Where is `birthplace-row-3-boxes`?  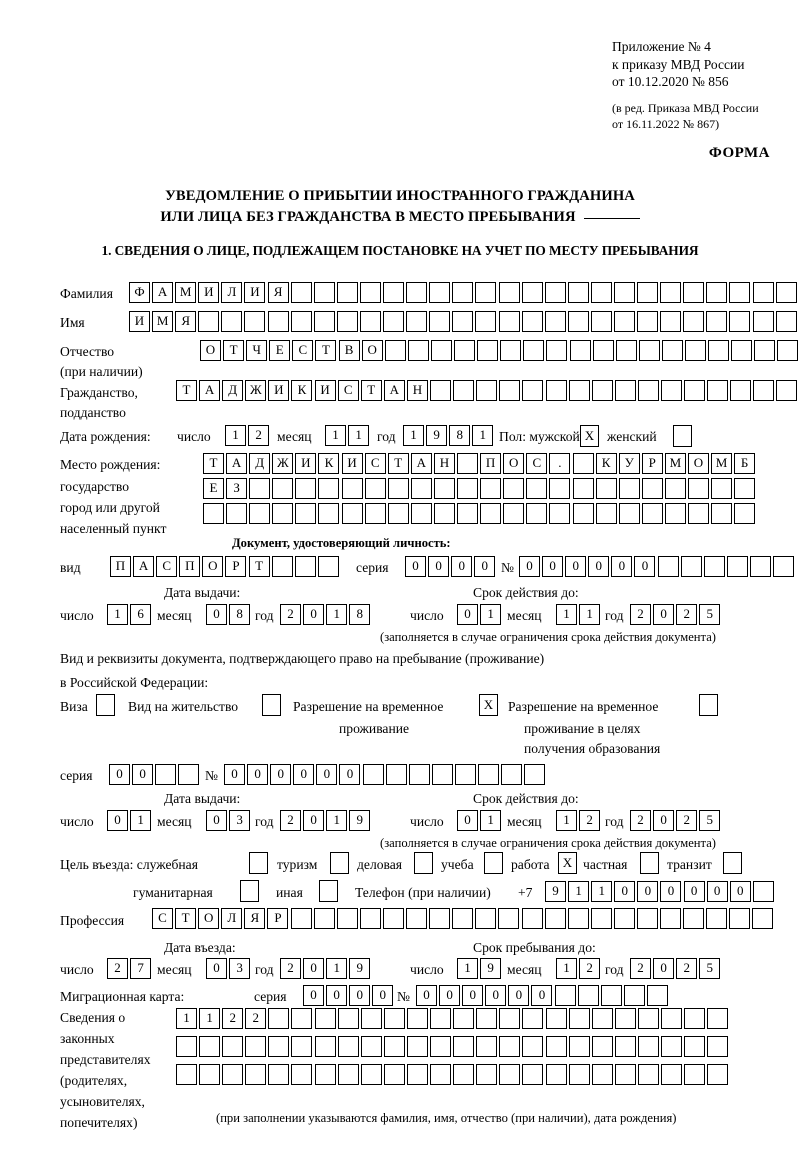
birthplace-row-3-boxes is located at coordinates (479, 513).